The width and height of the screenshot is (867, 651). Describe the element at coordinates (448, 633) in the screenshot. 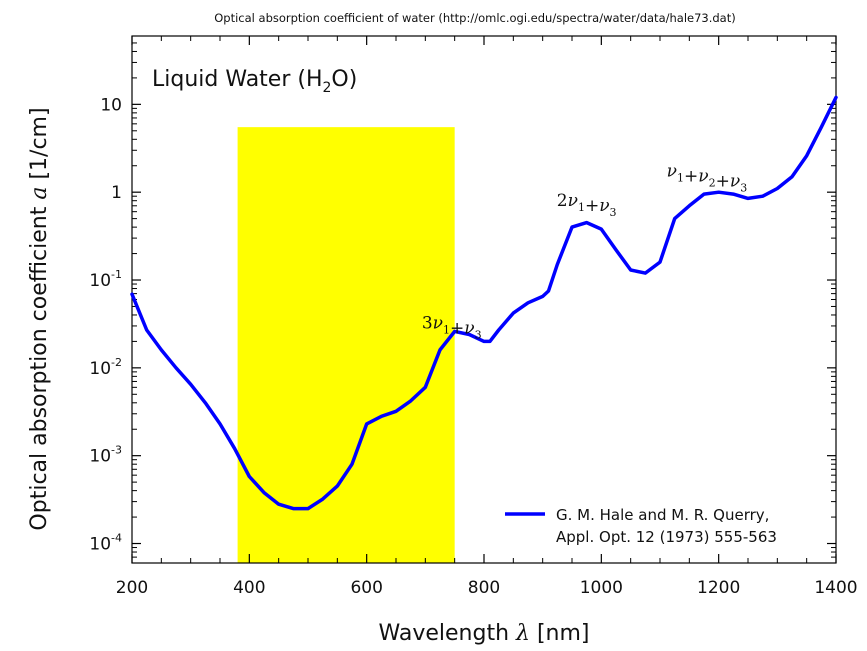

I see `x-axis-title-prefix: Wavelength` at that location.